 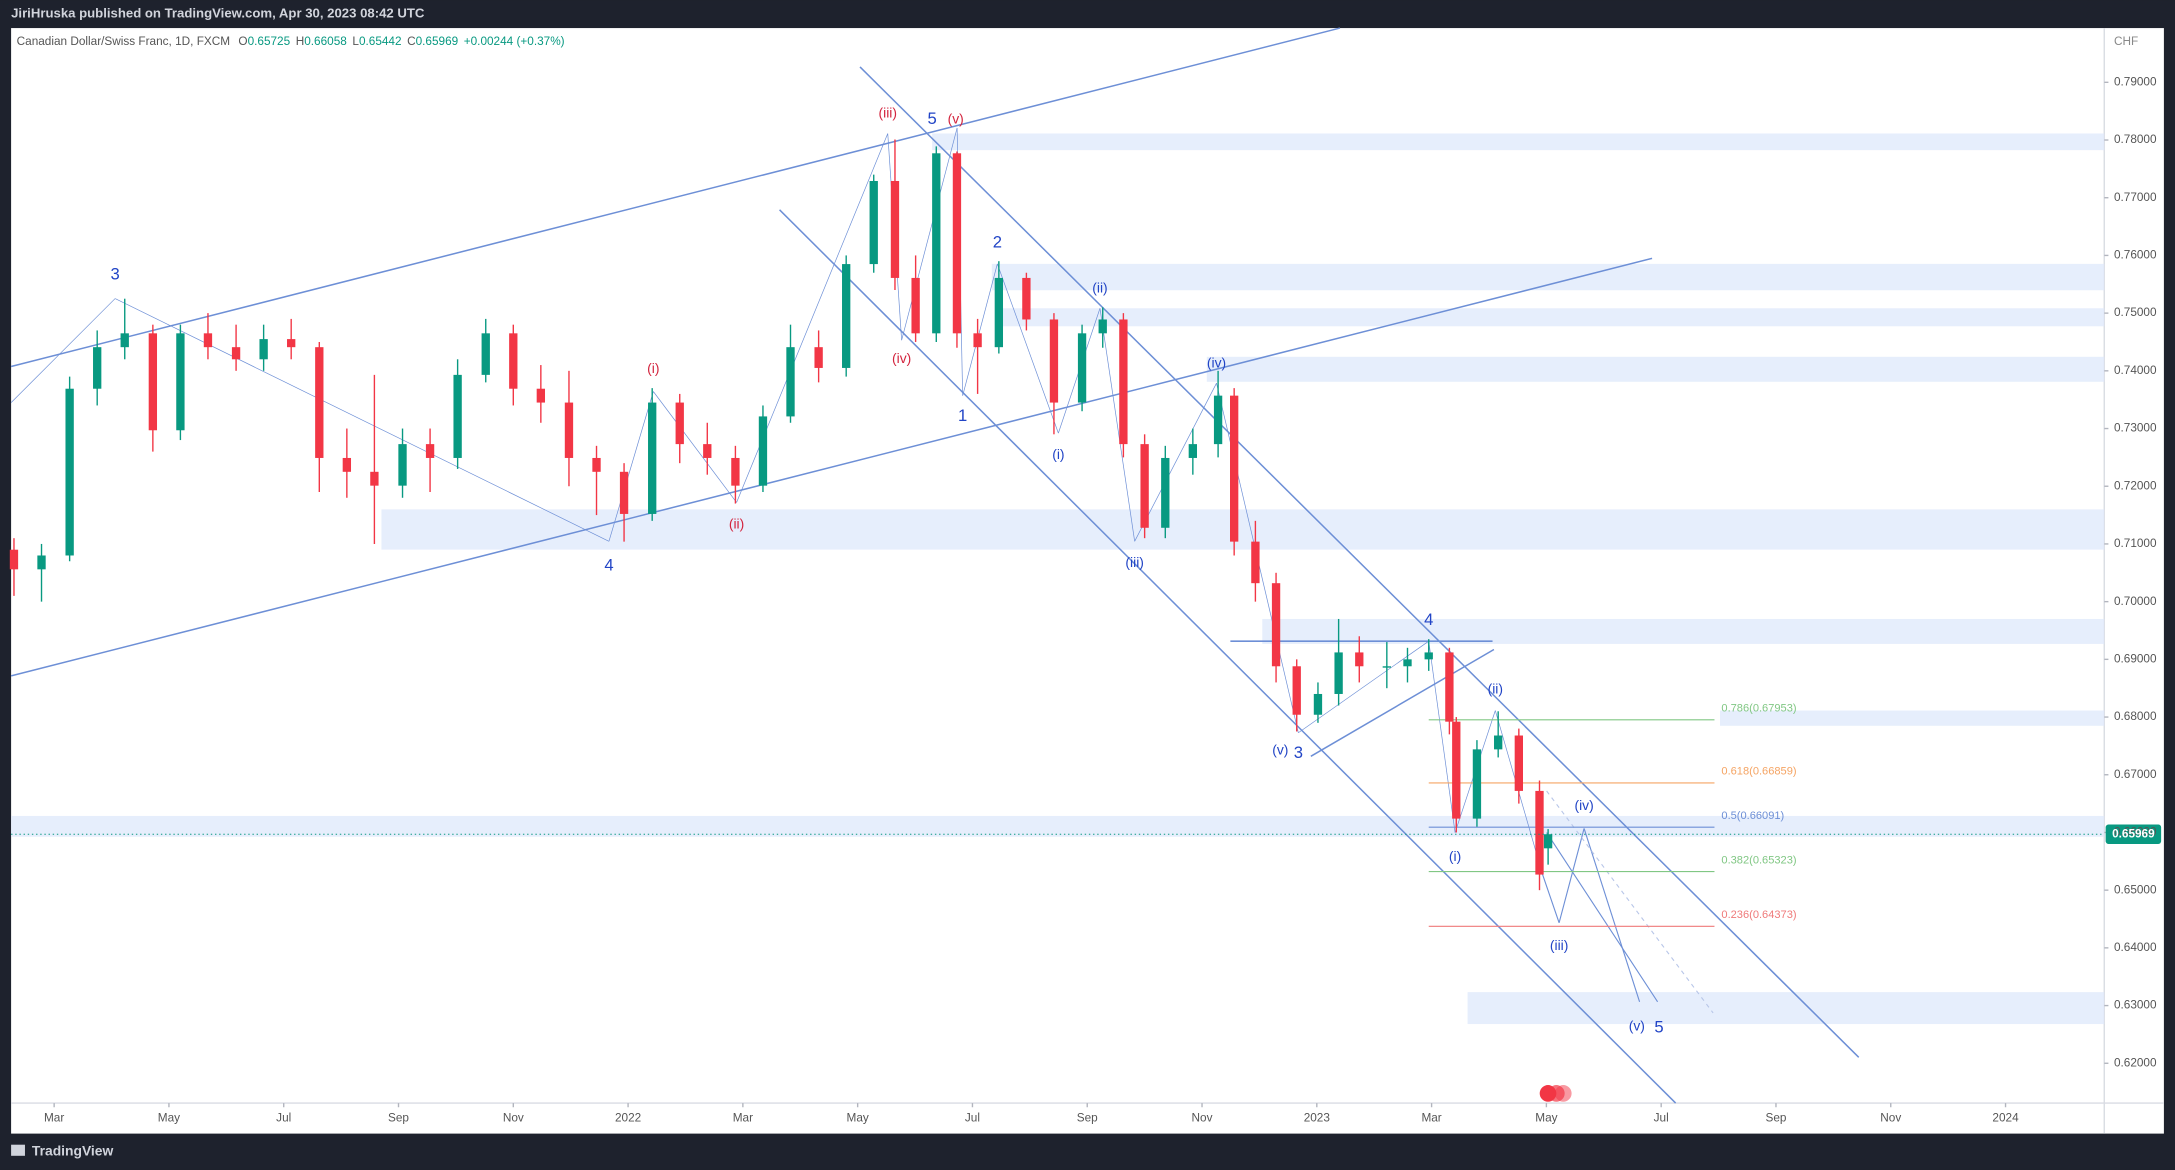 What do you see at coordinates (2135, 543) in the screenshot?
I see `y-tick-label: 0.71000` at bounding box center [2135, 543].